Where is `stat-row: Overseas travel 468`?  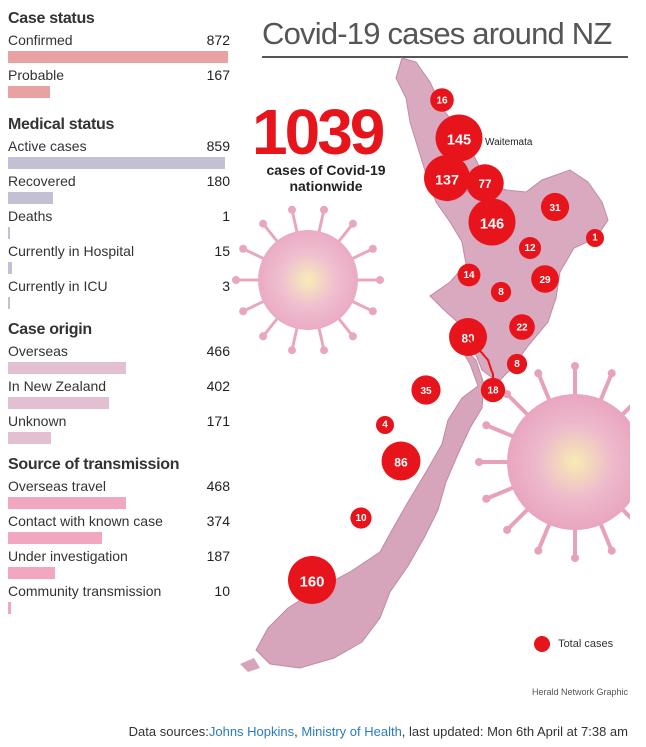 stat-row: Overseas travel 468 is located at coordinates (119, 495).